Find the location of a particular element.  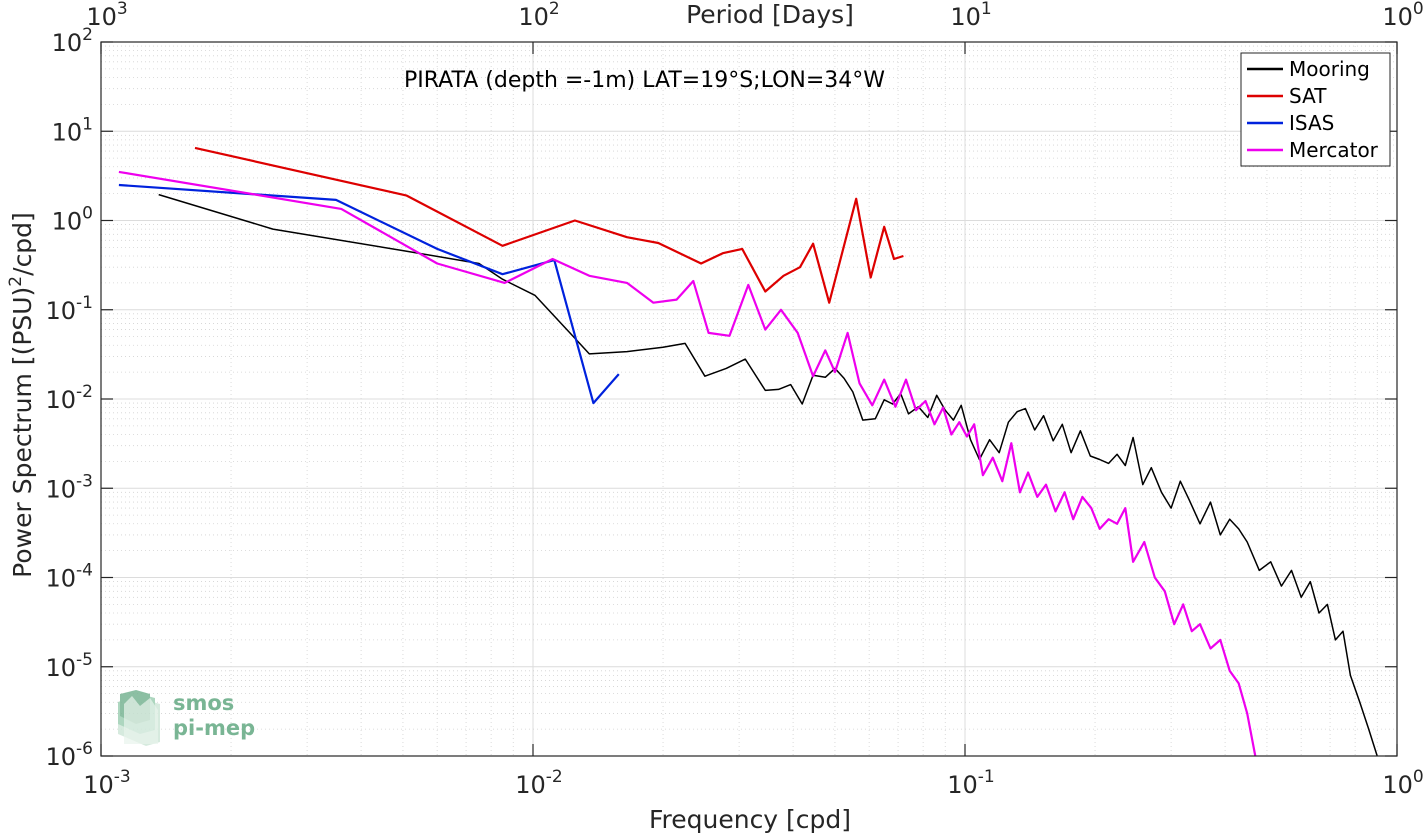

legend-label-mercator: Mercator is located at coordinates (1334, 150).